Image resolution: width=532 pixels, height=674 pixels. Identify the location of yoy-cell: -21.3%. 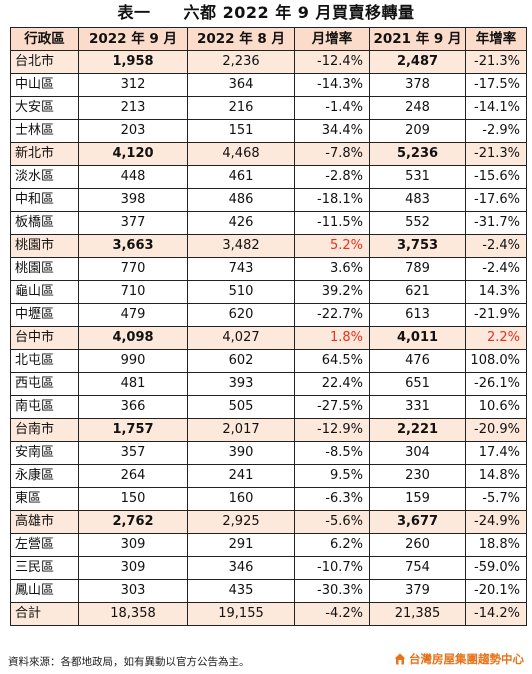
(496, 154).